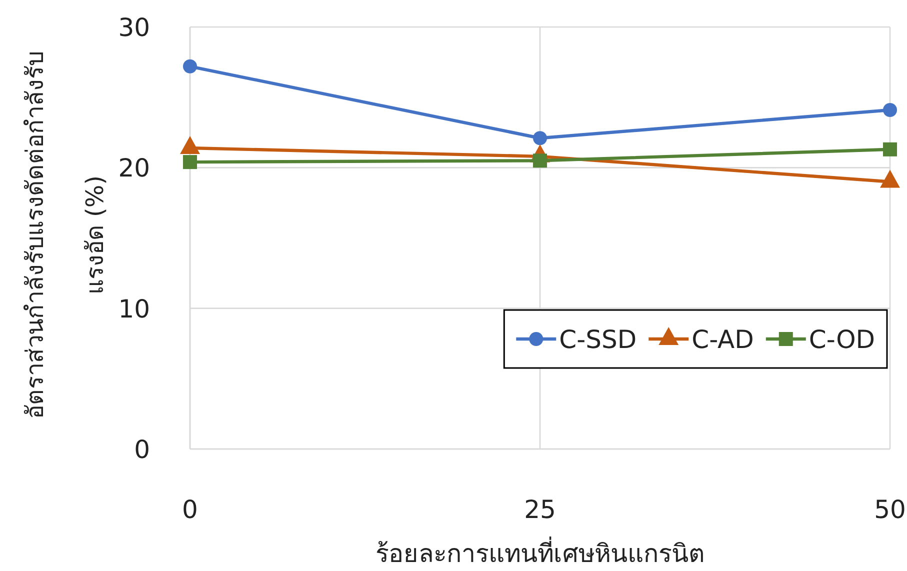 This screenshot has height=571, width=907. I want to click on legend-label: C-OD, so click(841, 339).